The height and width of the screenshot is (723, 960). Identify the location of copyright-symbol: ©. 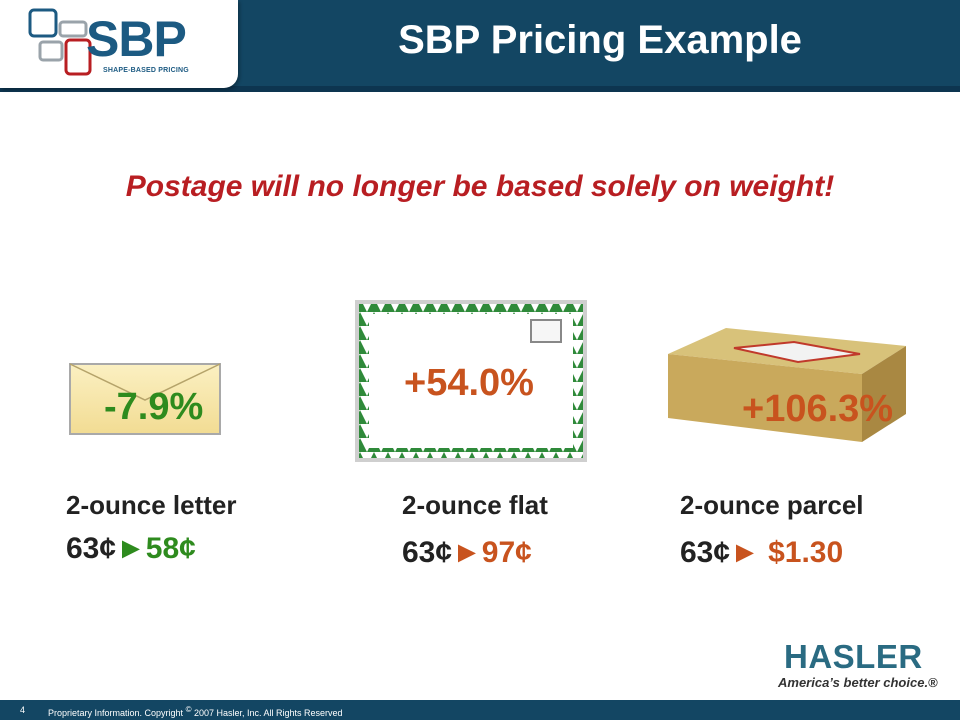
(188, 709).